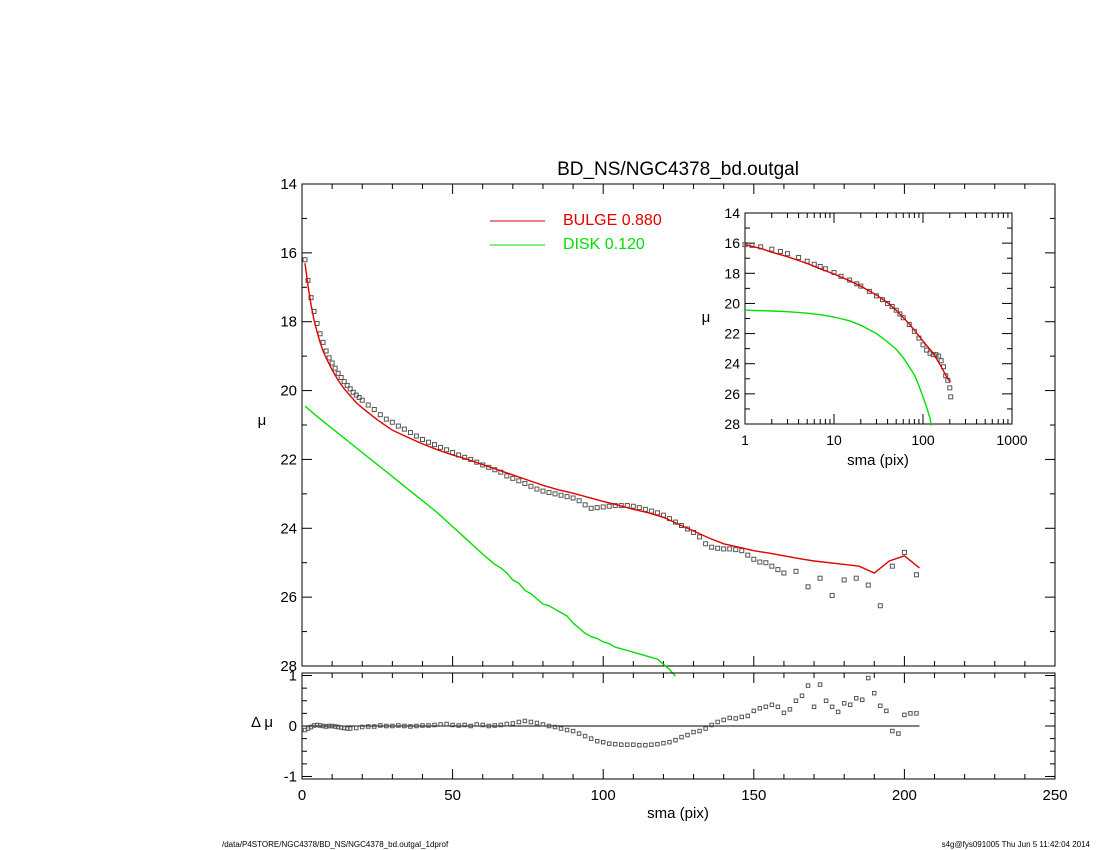 The width and height of the screenshot is (1100, 850). What do you see at coordinates (834, 440) in the screenshot?
I see `x-tick-label: 10` at bounding box center [834, 440].